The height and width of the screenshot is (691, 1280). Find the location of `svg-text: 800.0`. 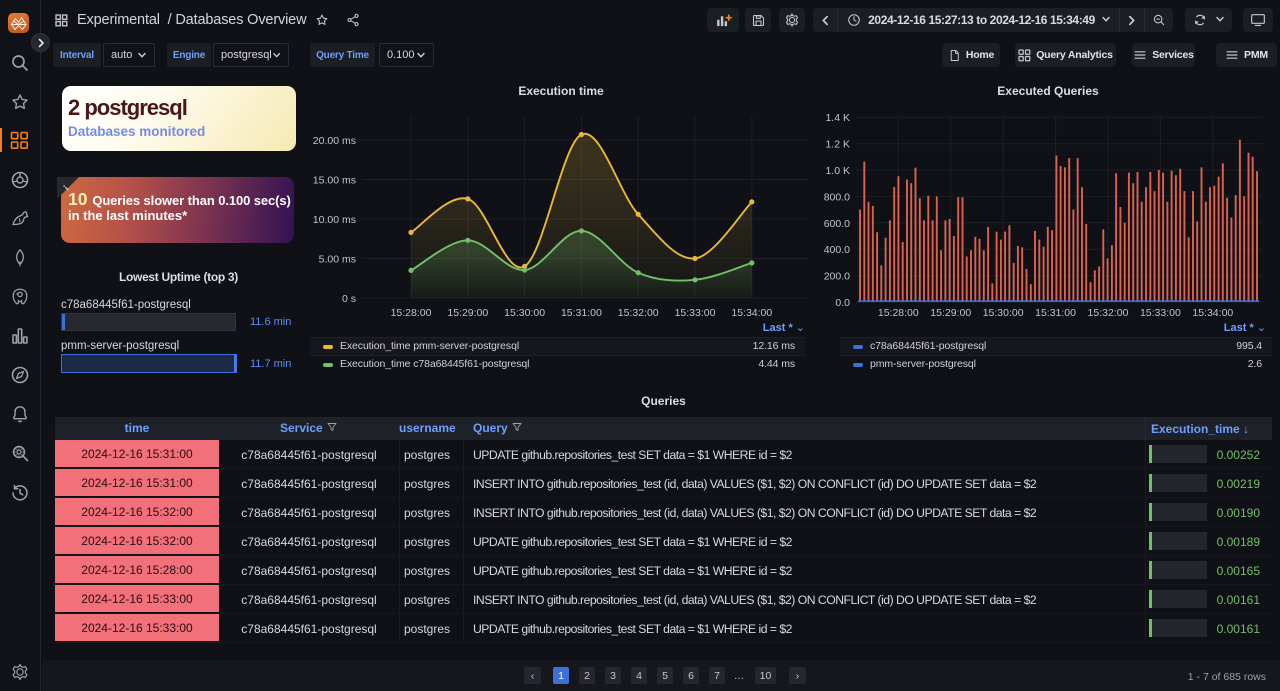

svg-text: 800.0 is located at coordinates (837, 197).